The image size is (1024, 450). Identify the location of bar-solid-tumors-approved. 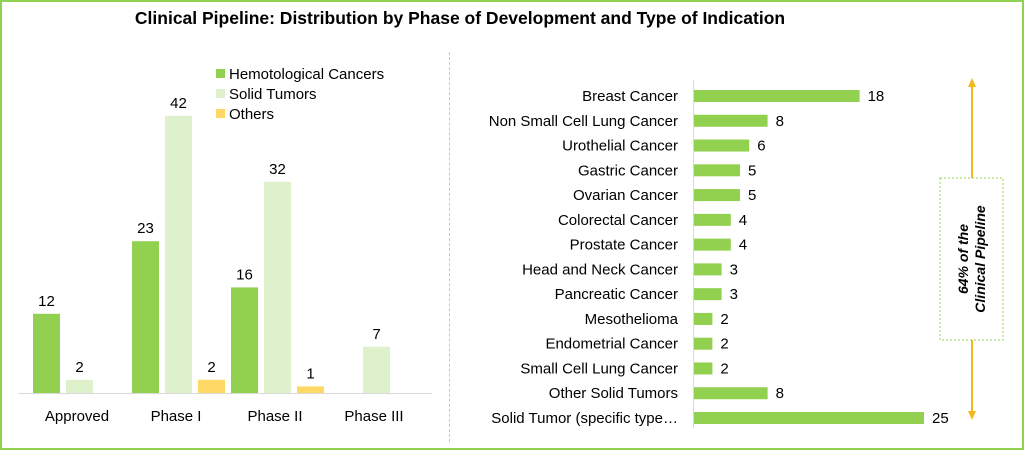
(79, 386).